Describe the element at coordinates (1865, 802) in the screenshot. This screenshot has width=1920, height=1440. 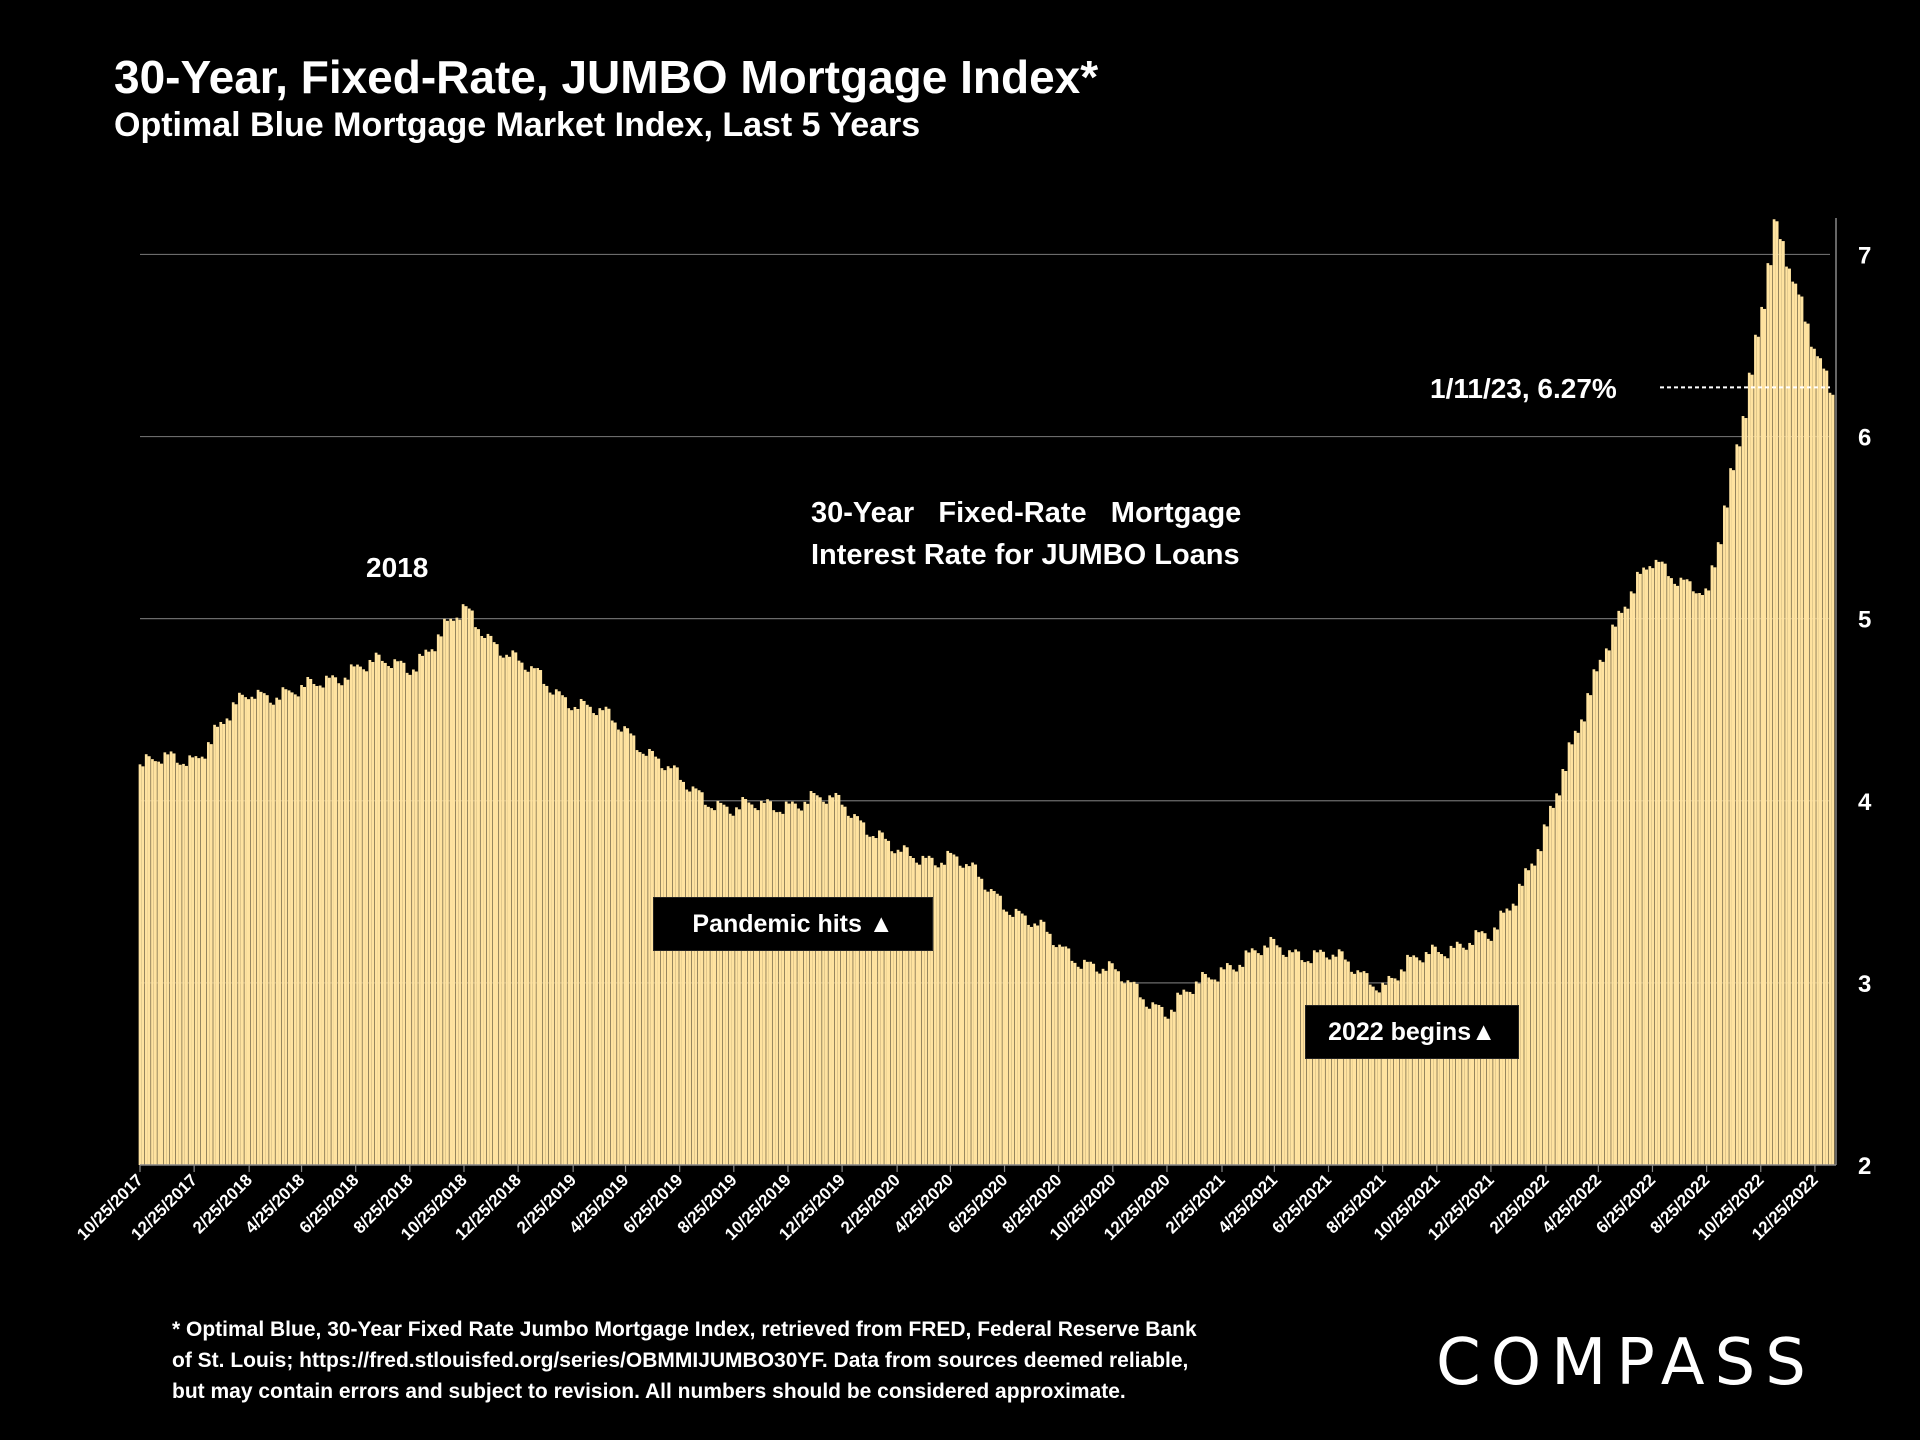
I see `y-tick-label: 4` at that location.